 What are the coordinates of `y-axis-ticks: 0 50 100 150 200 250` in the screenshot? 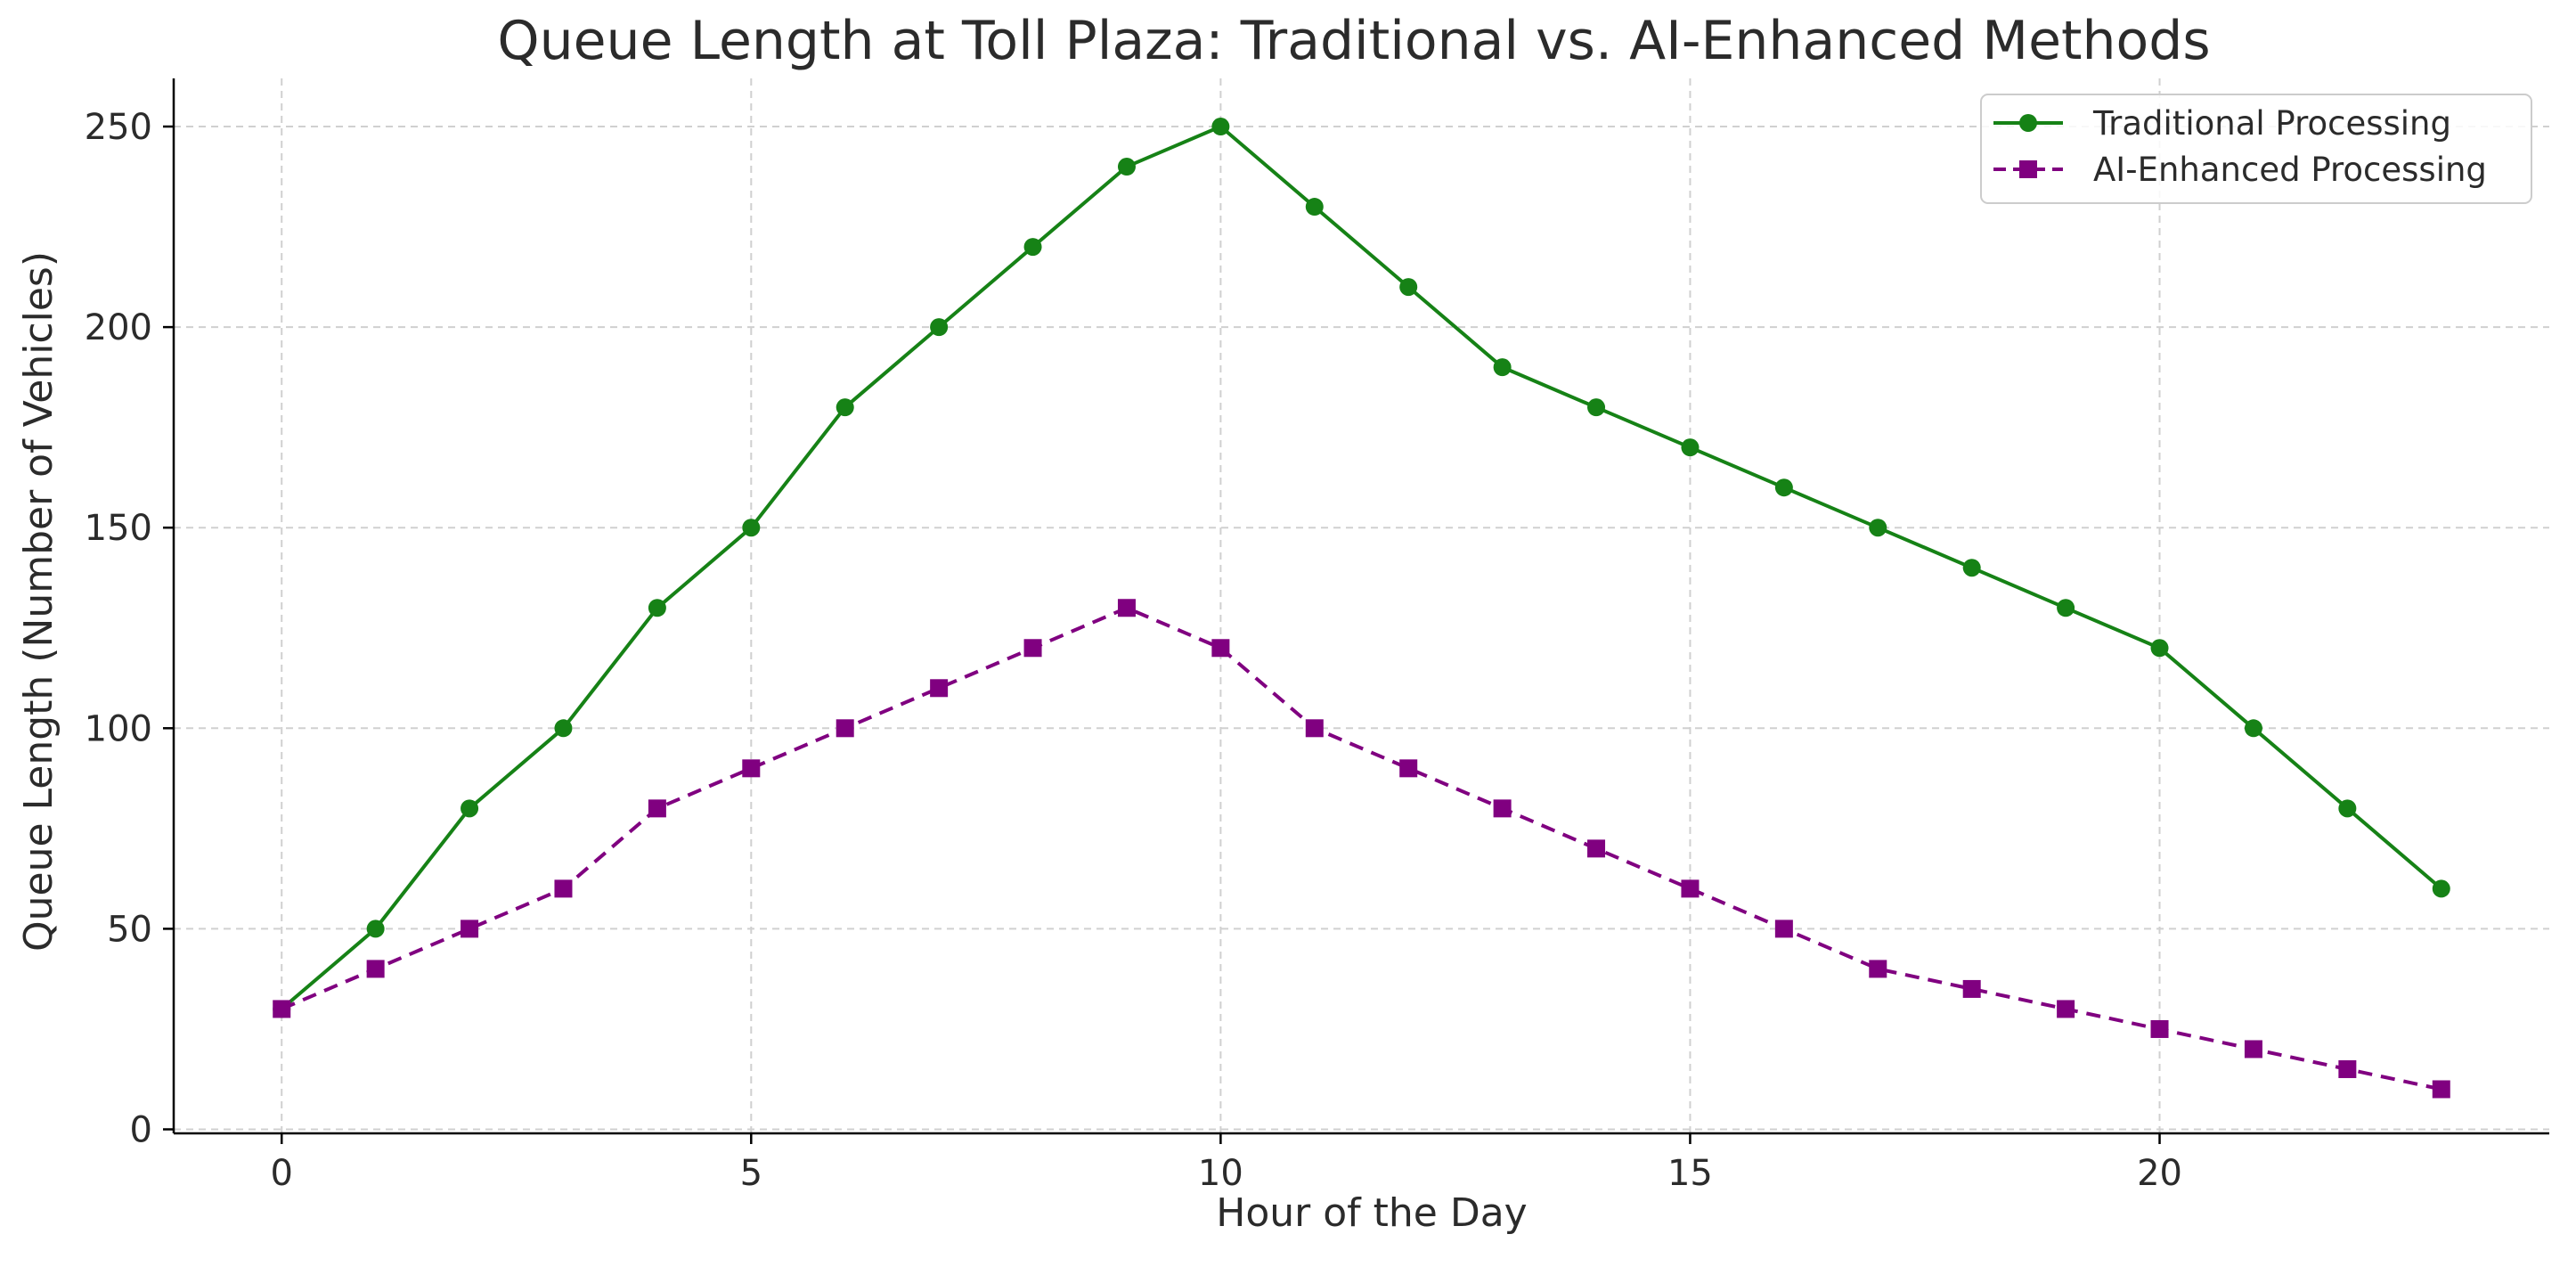 It's located at (130, 628).